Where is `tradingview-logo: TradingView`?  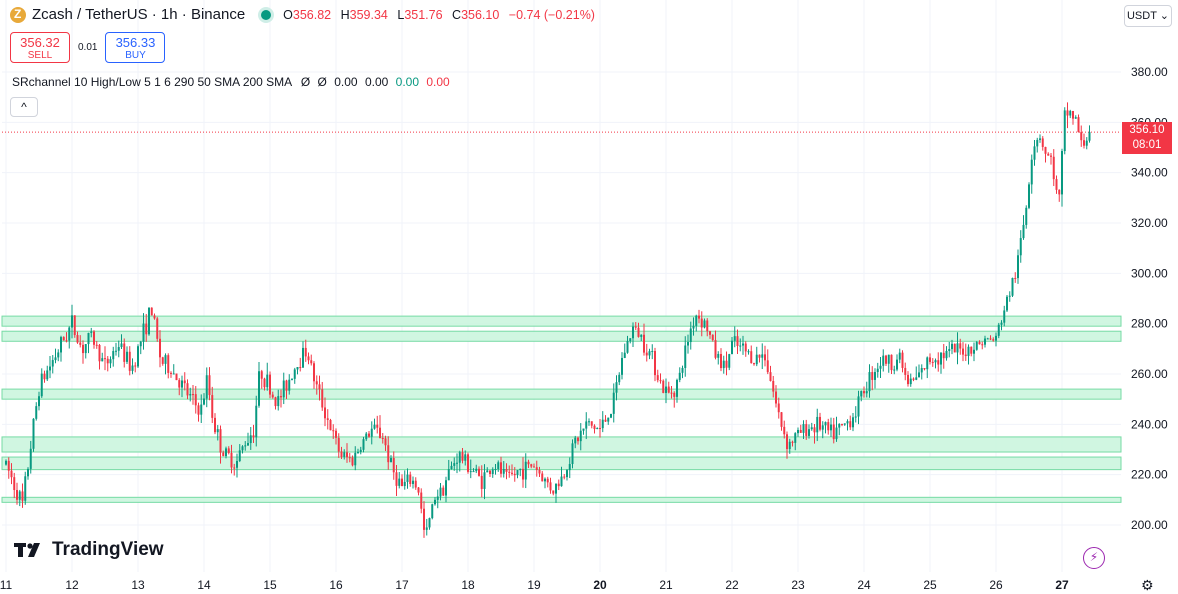
tradingview-logo: TradingView is located at coordinates (89, 550).